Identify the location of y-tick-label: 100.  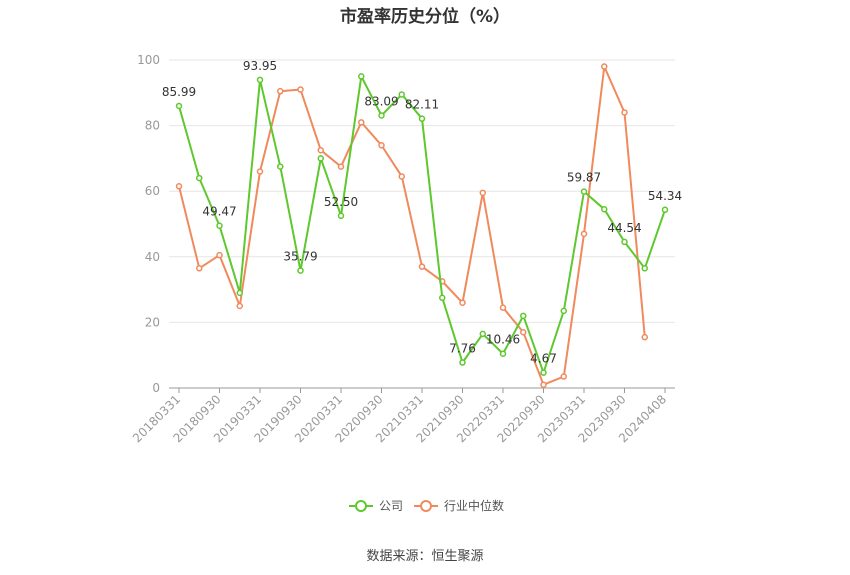
(148, 60).